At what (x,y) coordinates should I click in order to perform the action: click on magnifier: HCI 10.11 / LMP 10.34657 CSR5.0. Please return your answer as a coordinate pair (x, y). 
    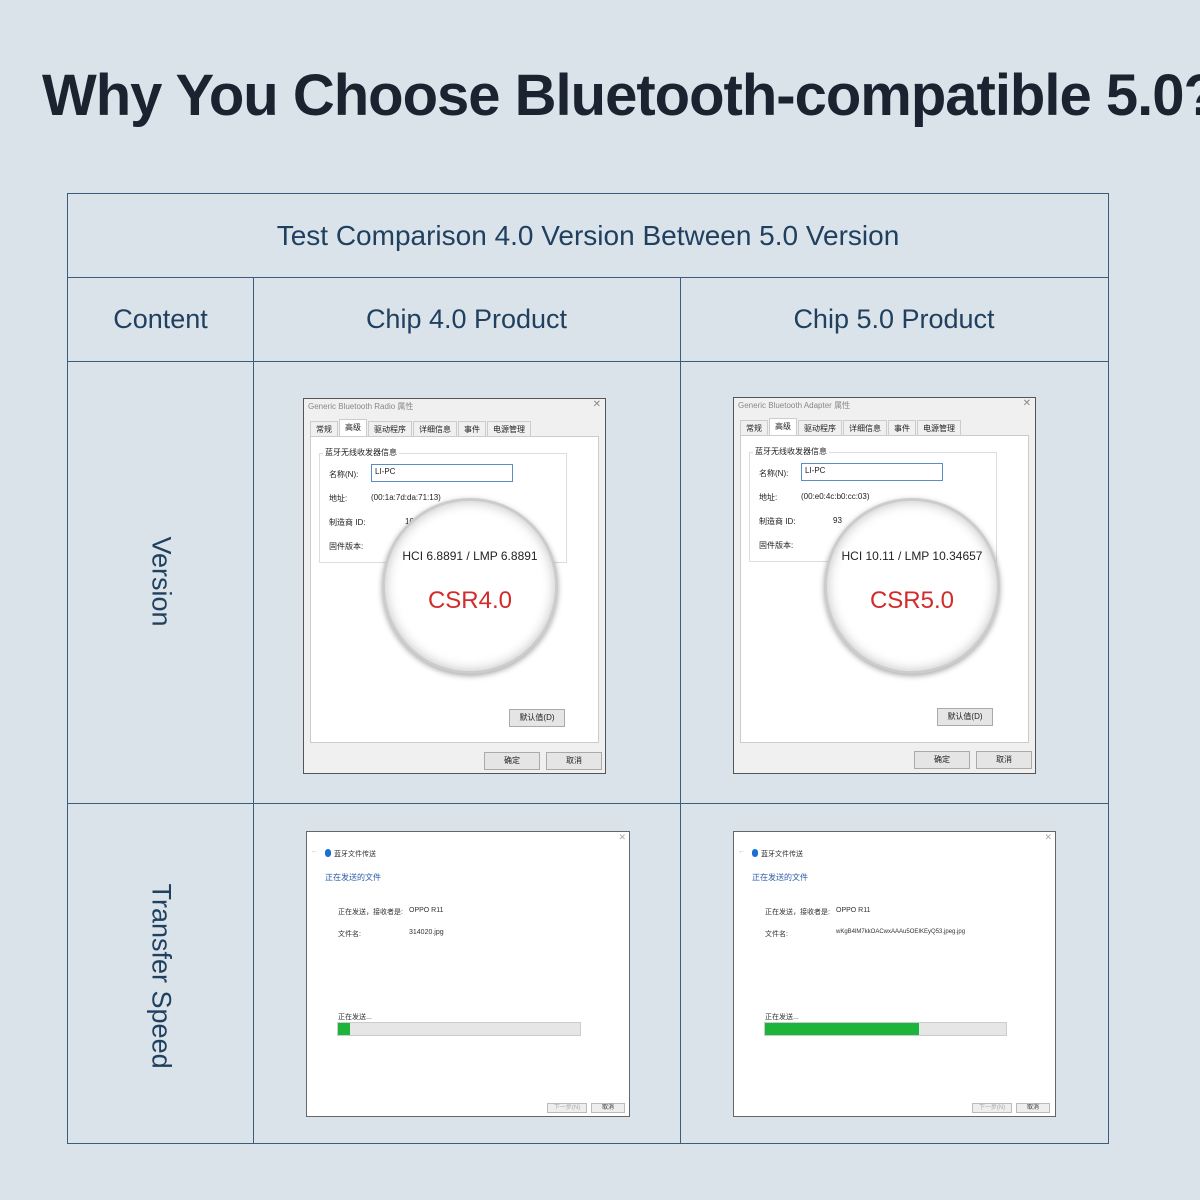
    Looking at the image, I should click on (912, 586).